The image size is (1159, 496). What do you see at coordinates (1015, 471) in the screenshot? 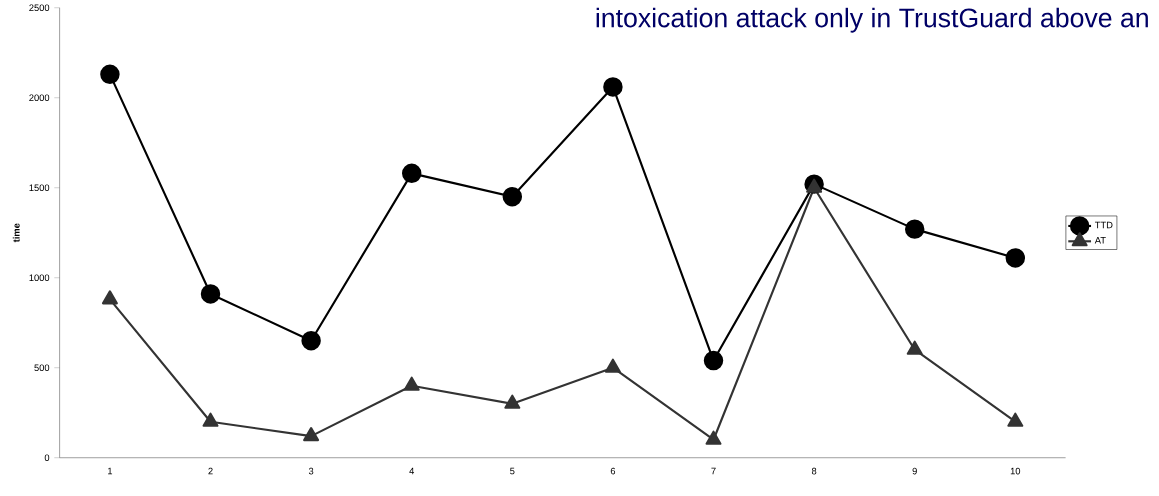
I see `x-tick-label: 10` at bounding box center [1015, 471].